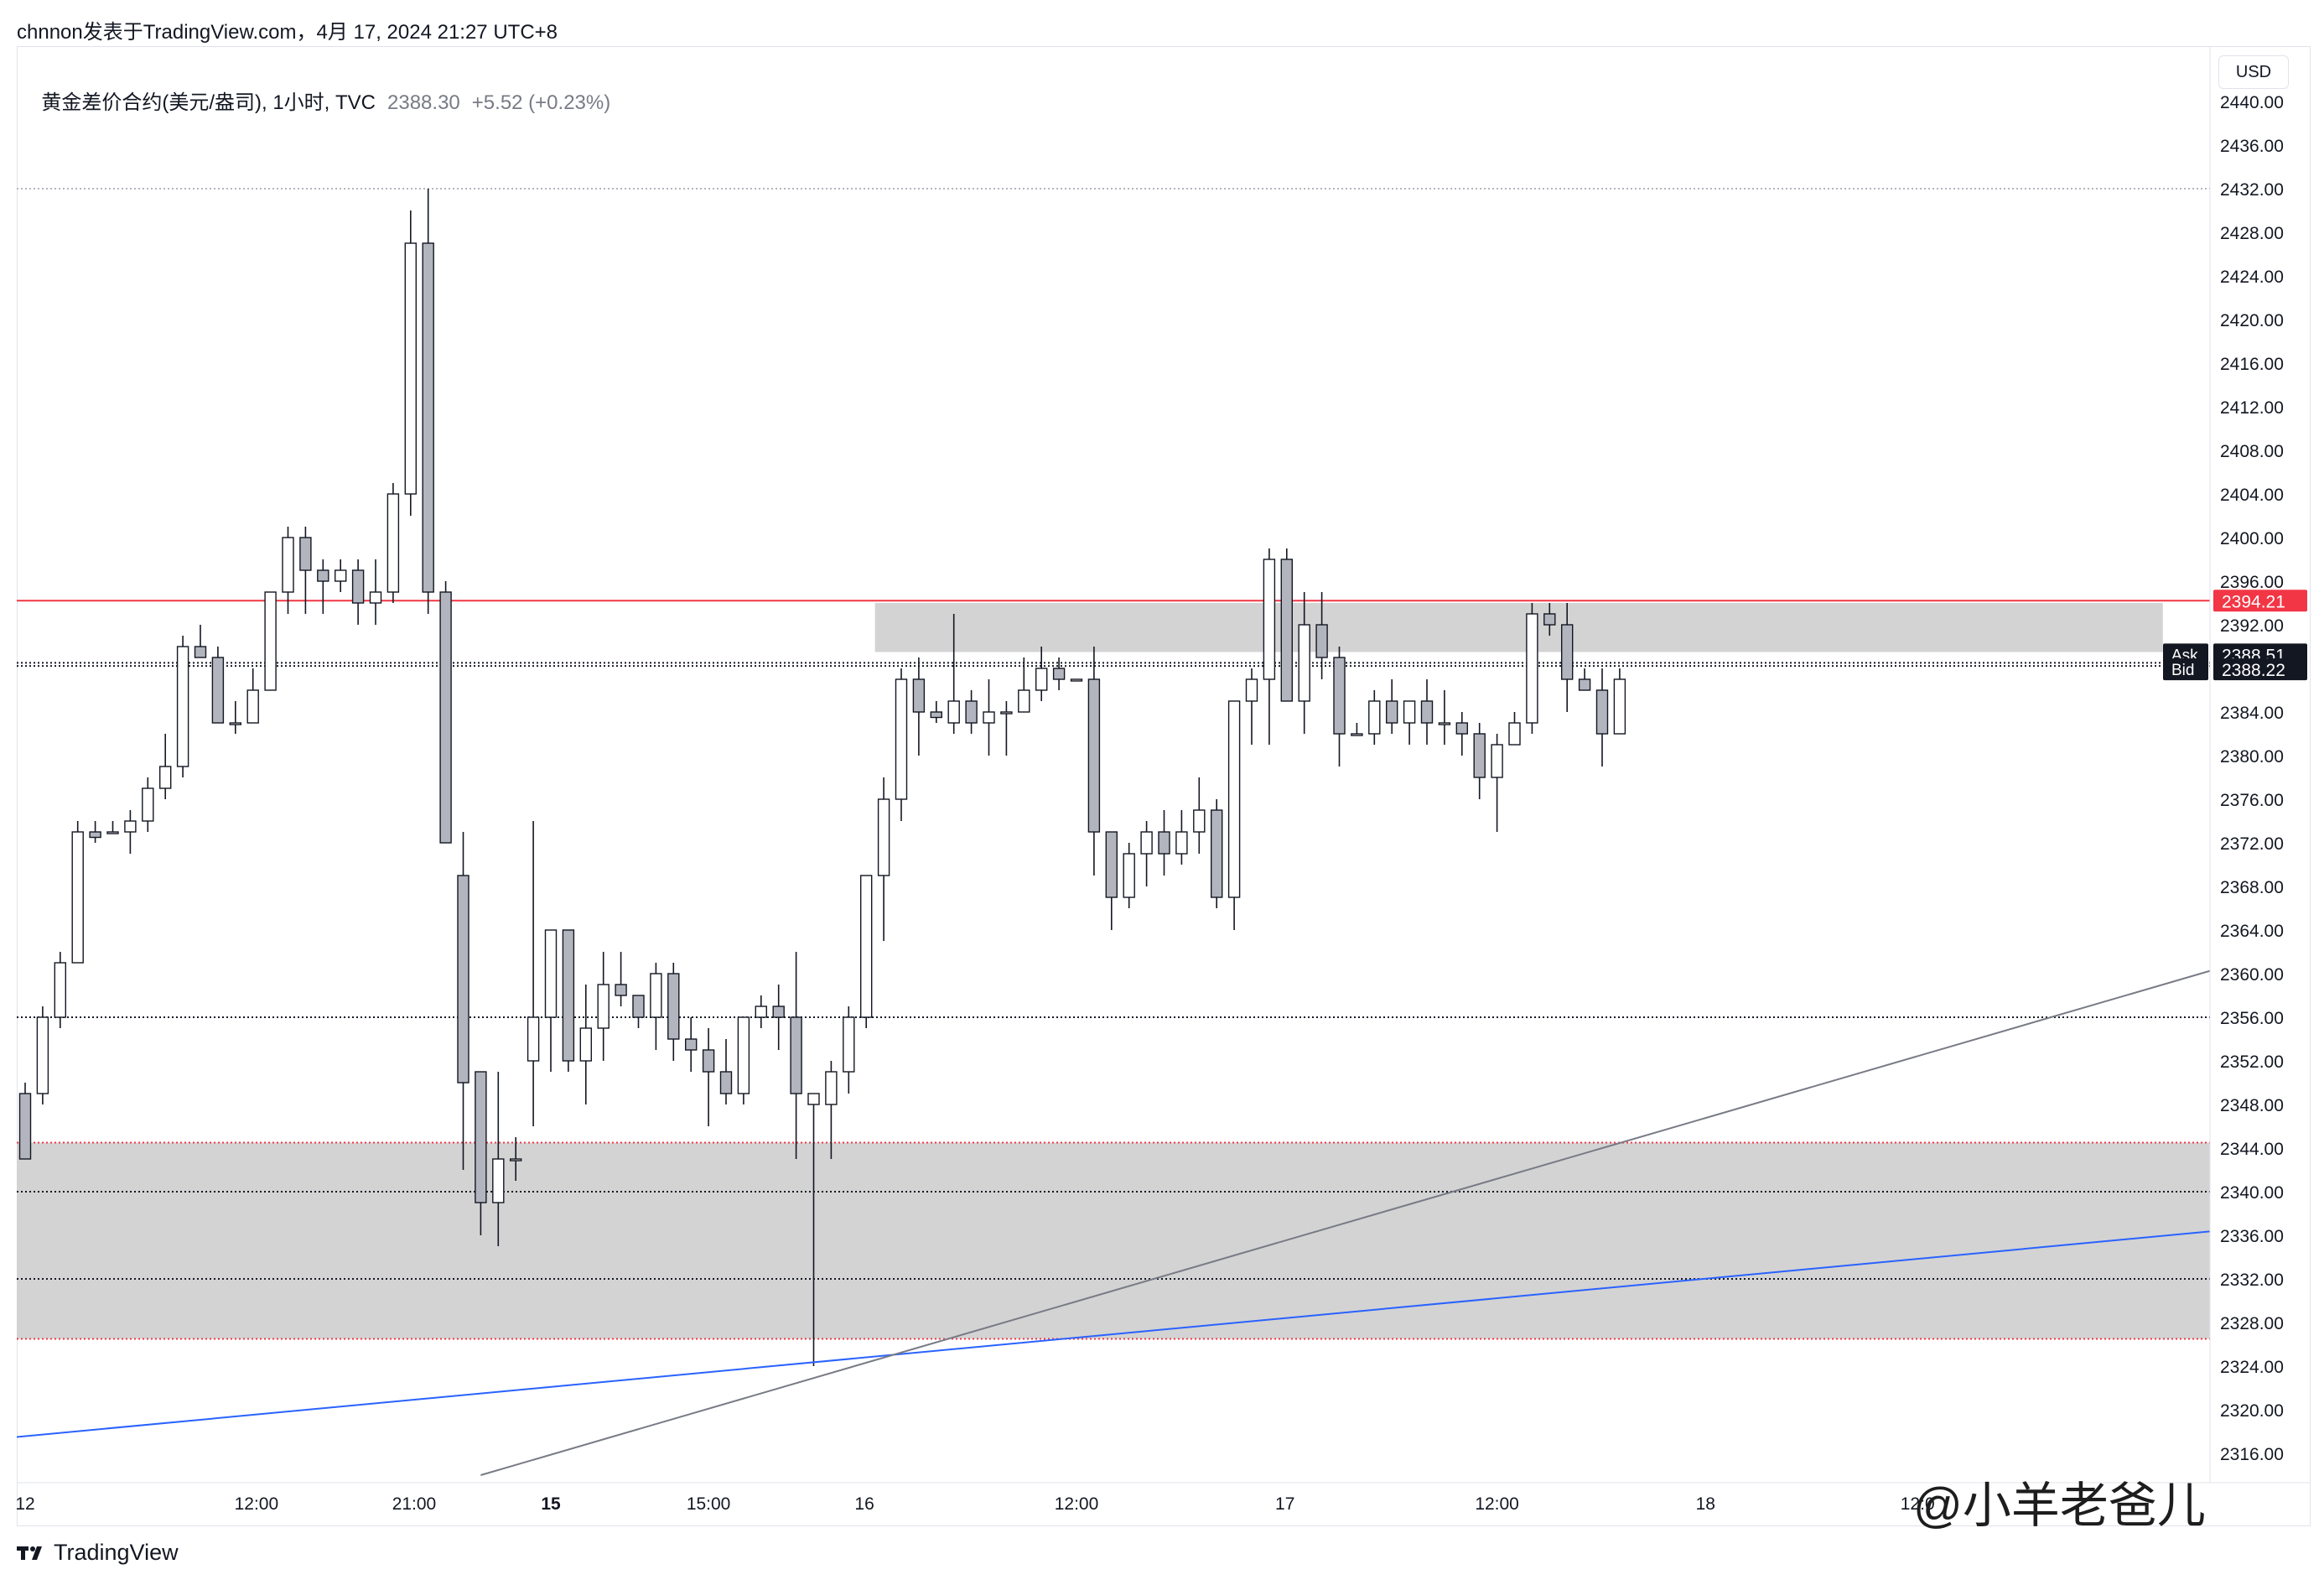 This screenshot has width=2324, height=1585. What do you see at coordinates (2252, 538) in the screenshot?
I see `price-tick-label: 2400.00` at bounding box center [2252, 538].